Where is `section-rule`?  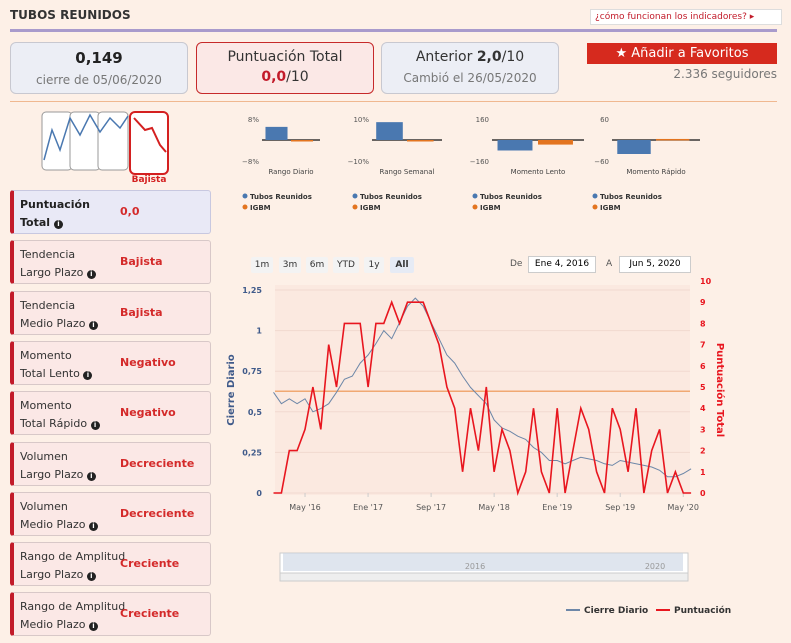
section-rule is located at coordinates (393, 101).